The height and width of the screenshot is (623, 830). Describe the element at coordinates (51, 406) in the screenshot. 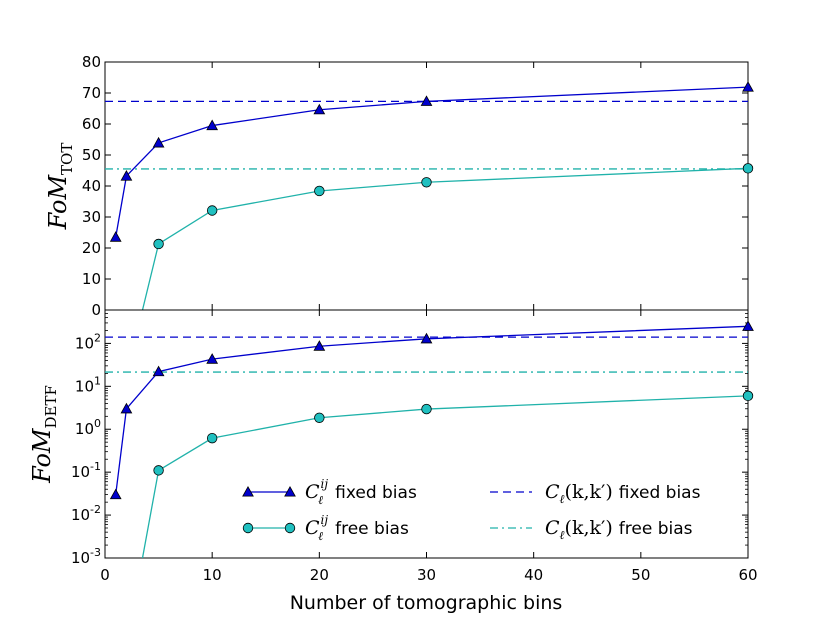

I see `bottom-y-label-sub: DETF` at that location.